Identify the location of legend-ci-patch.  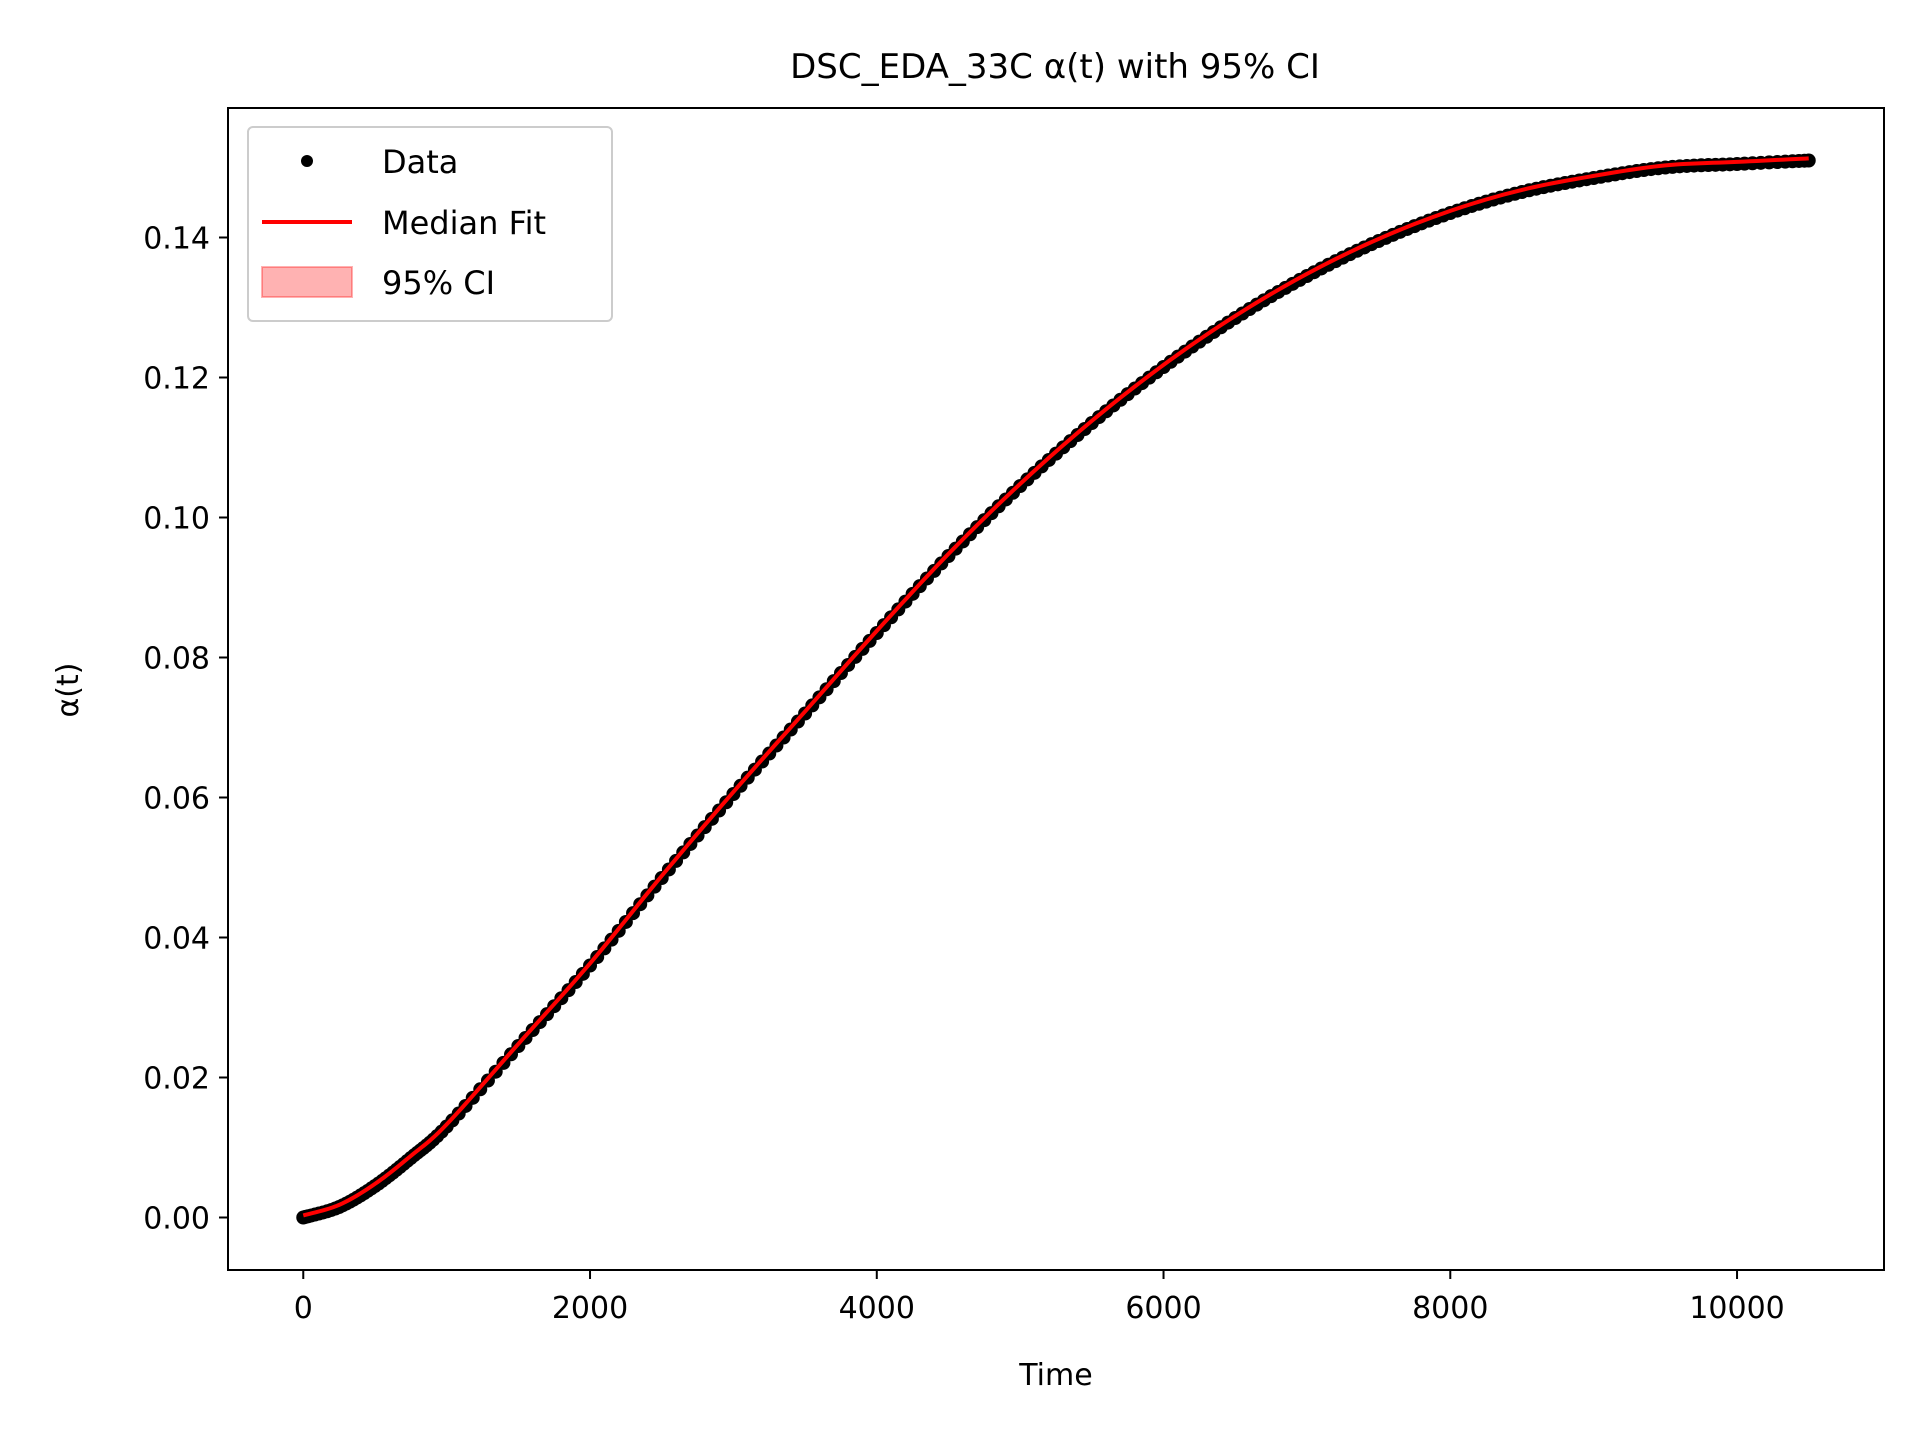
(307, 282).